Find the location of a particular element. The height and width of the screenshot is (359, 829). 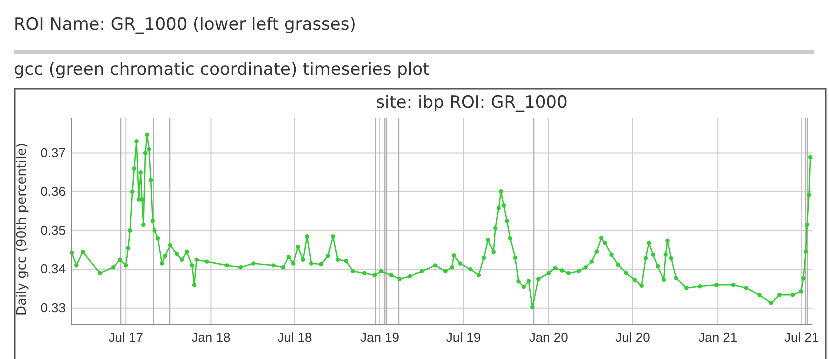

y-tick-label: 0.33 is located at coordinates (53, 308).